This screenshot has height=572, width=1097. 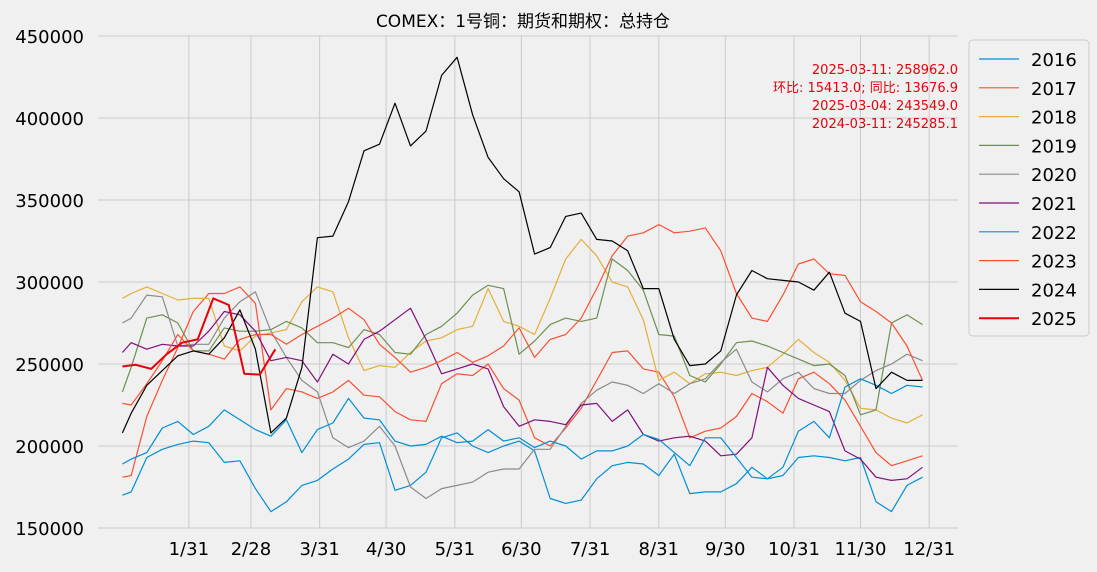 What do you see at coordinates (590, 549) in the screenshot?
I see `x-tick-label: 7/31` at bounding box center [590, 549].